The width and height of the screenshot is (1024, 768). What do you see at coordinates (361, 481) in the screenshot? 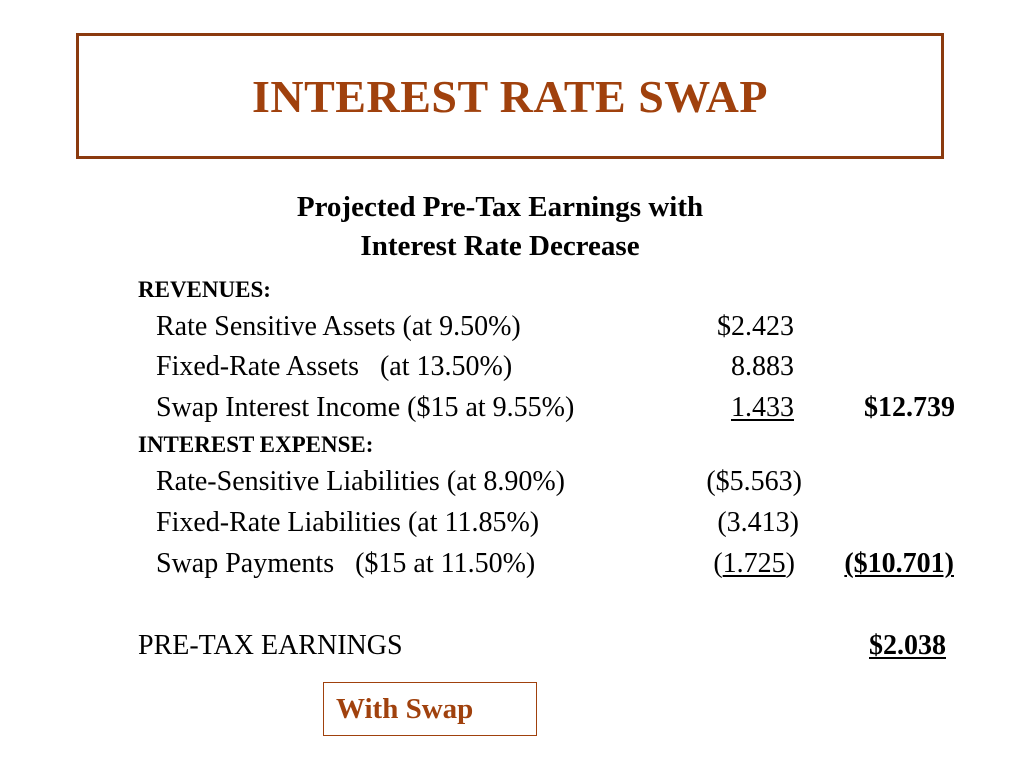
I see `expense-row-label: Rate-Sensitive Liabilities (at 8.90%)` at bounding box center [361, 481].